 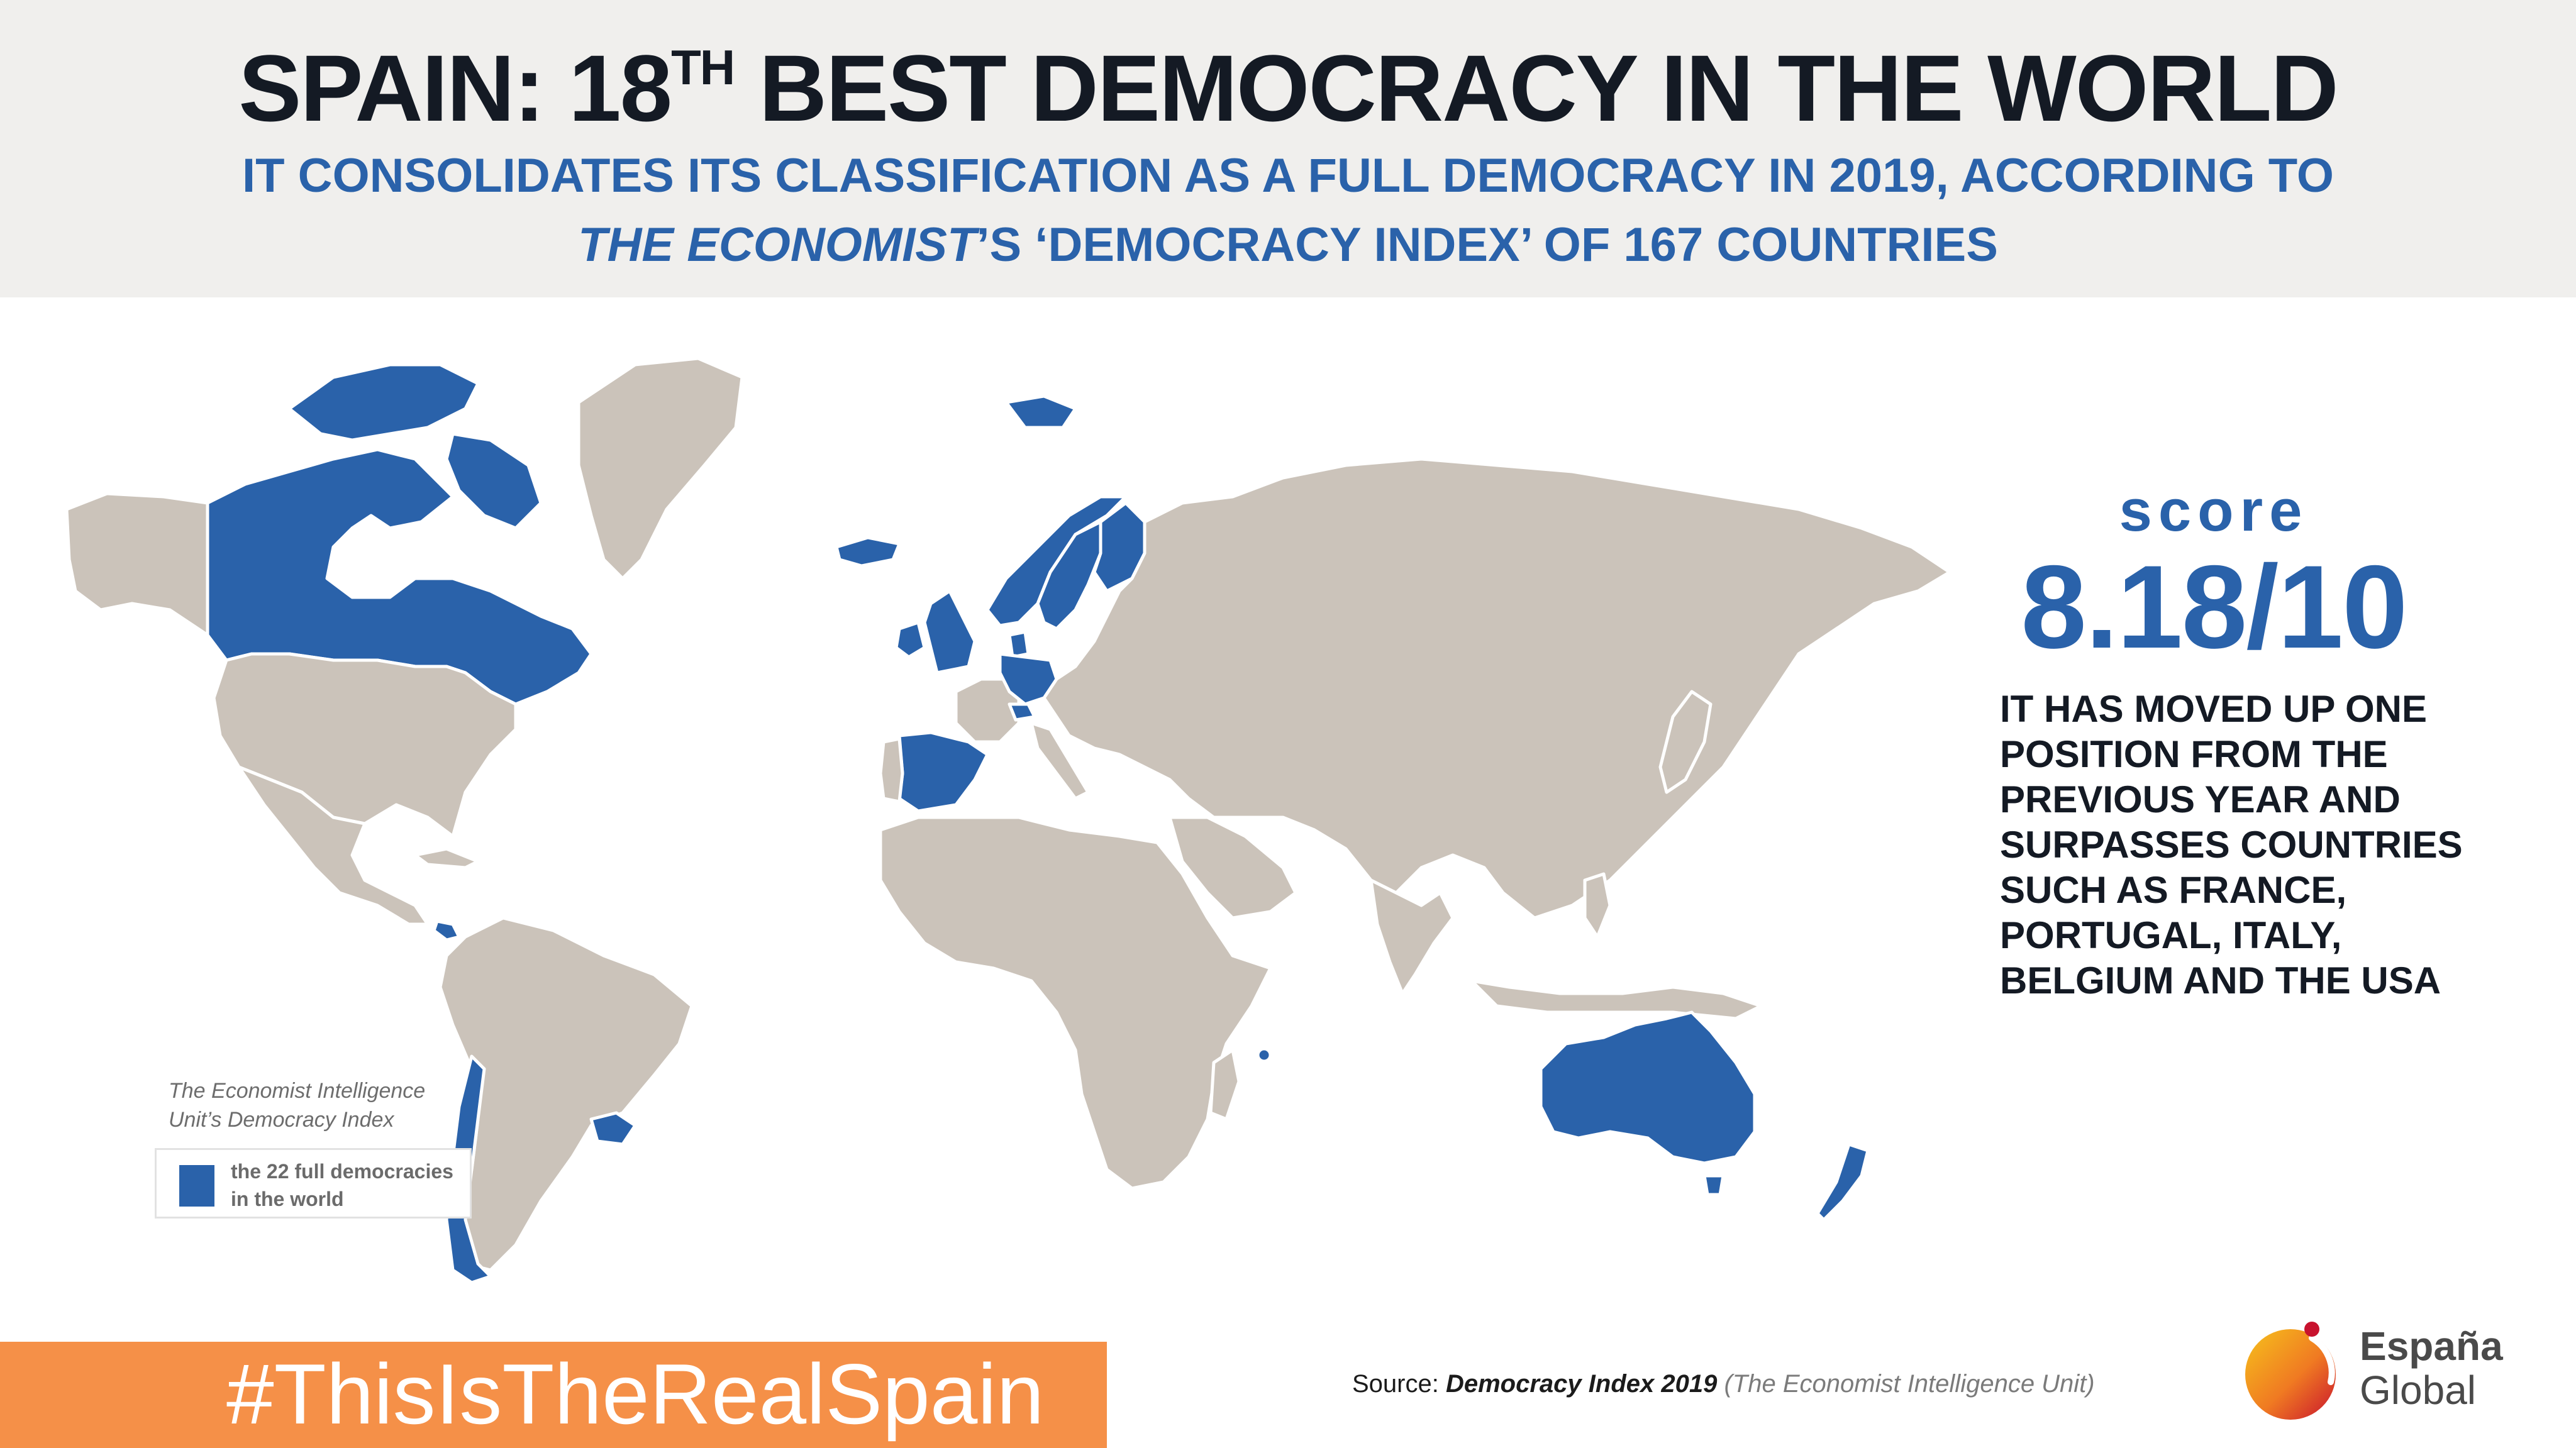 What do you see at coordinates (1022, 712) in the screenshot?
I see `map-switzerland` at bounding box center [1022, 712].